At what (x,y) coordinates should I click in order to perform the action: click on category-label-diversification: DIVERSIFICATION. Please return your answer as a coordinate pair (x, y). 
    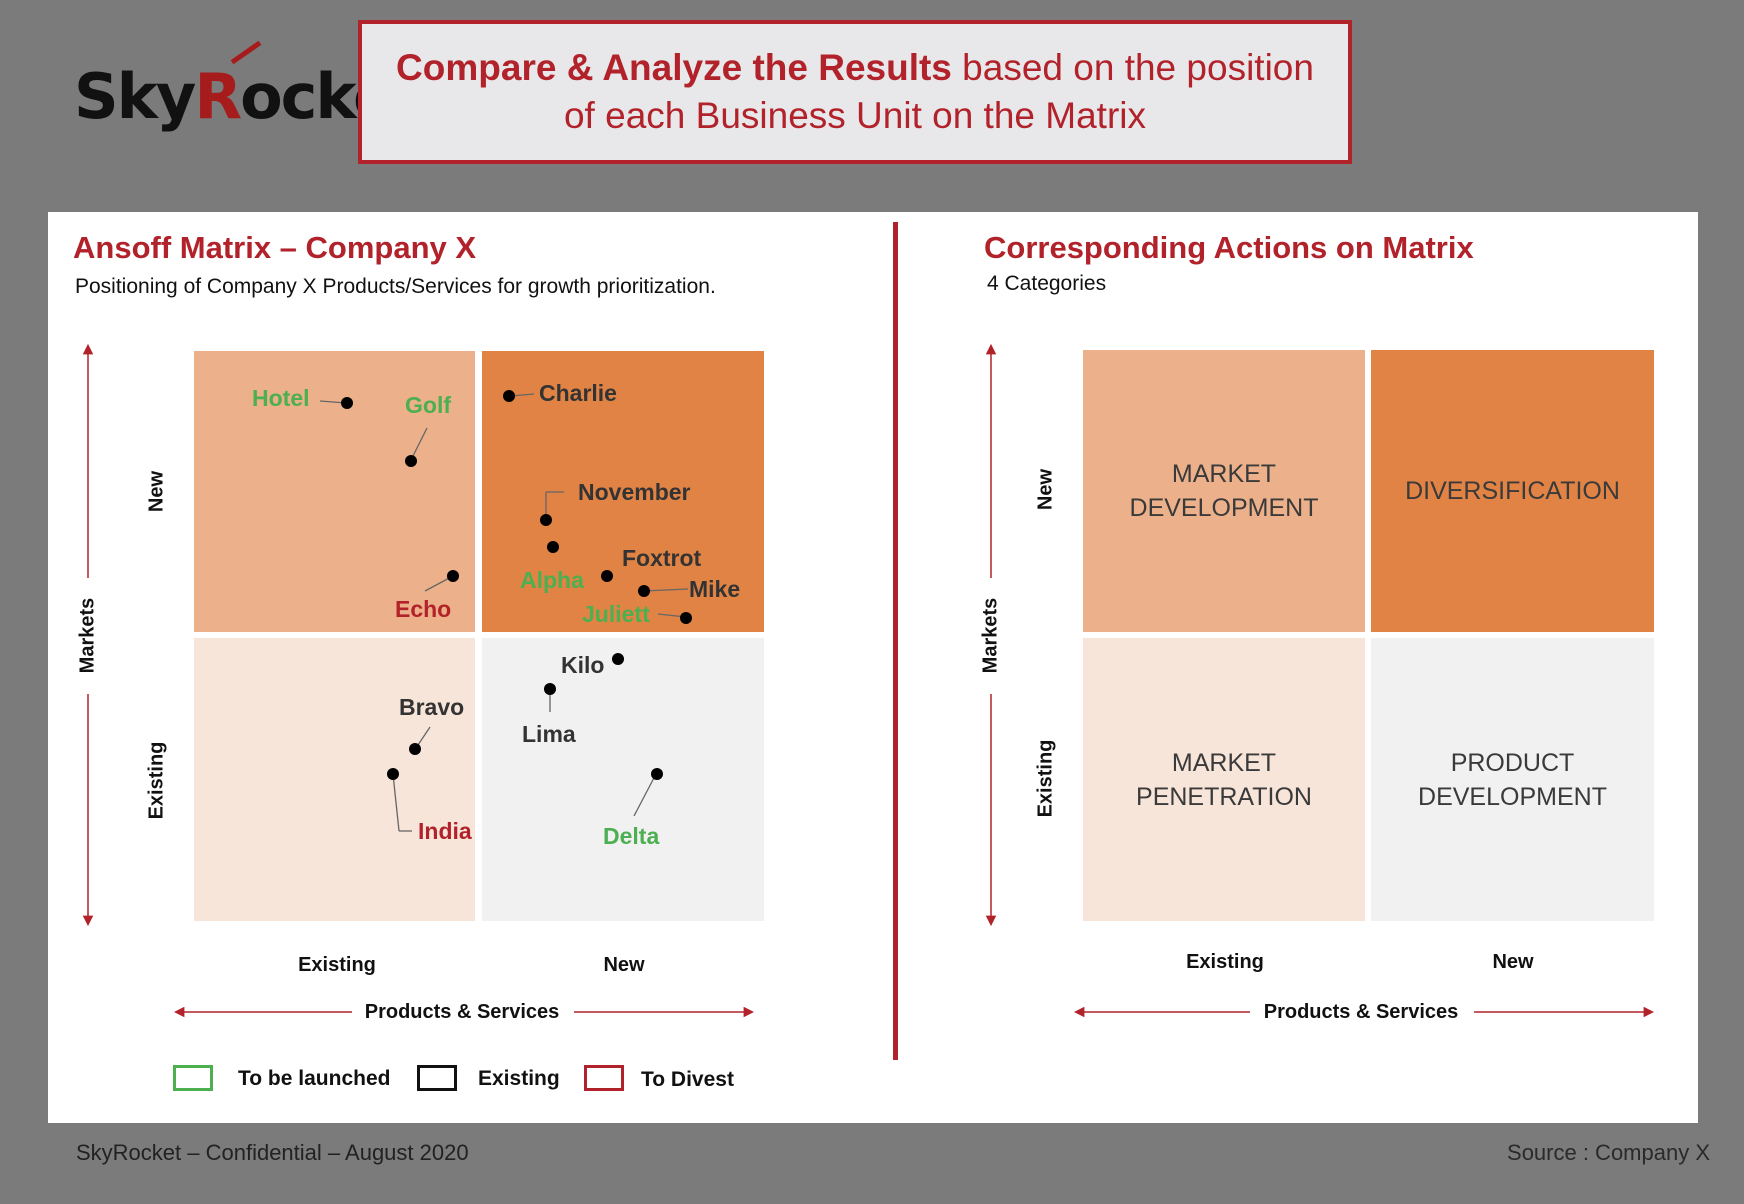
    Looking at the image, I should click on (1512, 491).